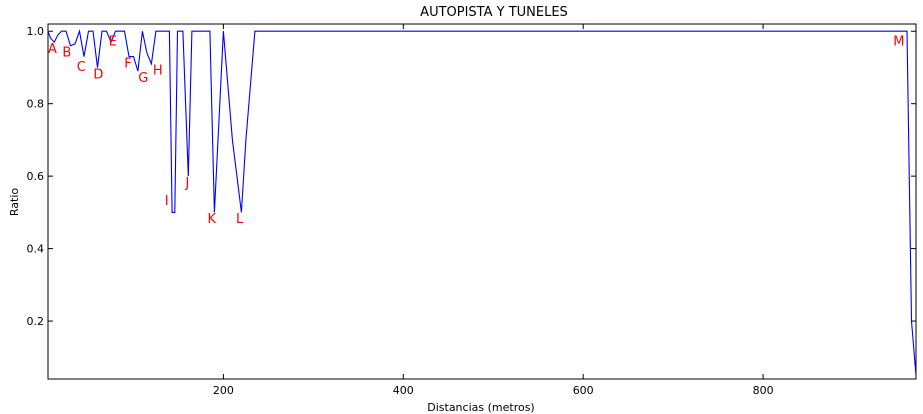  What do you see at coordinates (211, 219) in the screenshot?
I see `annotation-label: K` at bounding box center [211, 219].